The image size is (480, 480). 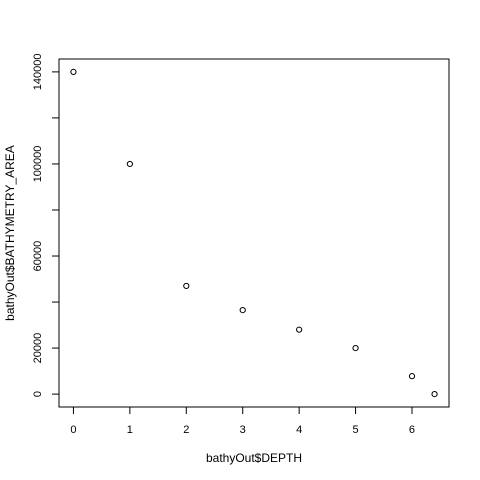 What do you see at coordinates (412, 430) in the screenshot?
I see `x-tick-label: 6` at bounding box center [412, 430].